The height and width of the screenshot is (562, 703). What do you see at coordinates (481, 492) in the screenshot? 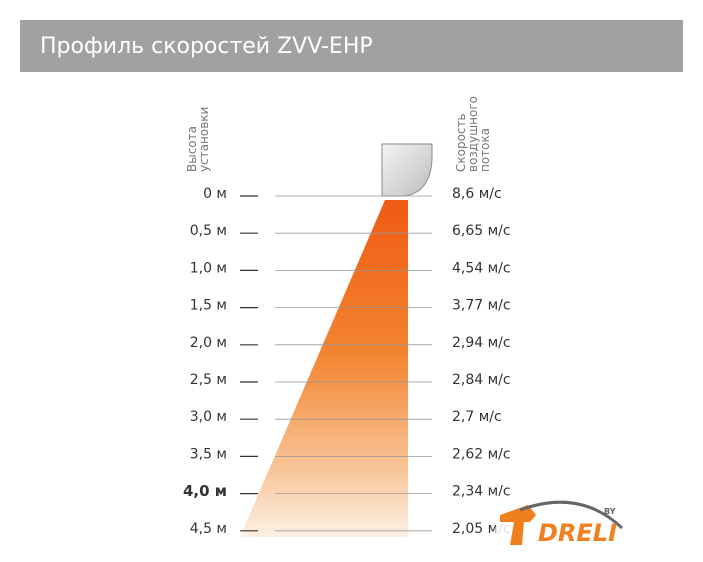
I see `speed-label: 2,34 м/с` at bounding box center [481, 492].